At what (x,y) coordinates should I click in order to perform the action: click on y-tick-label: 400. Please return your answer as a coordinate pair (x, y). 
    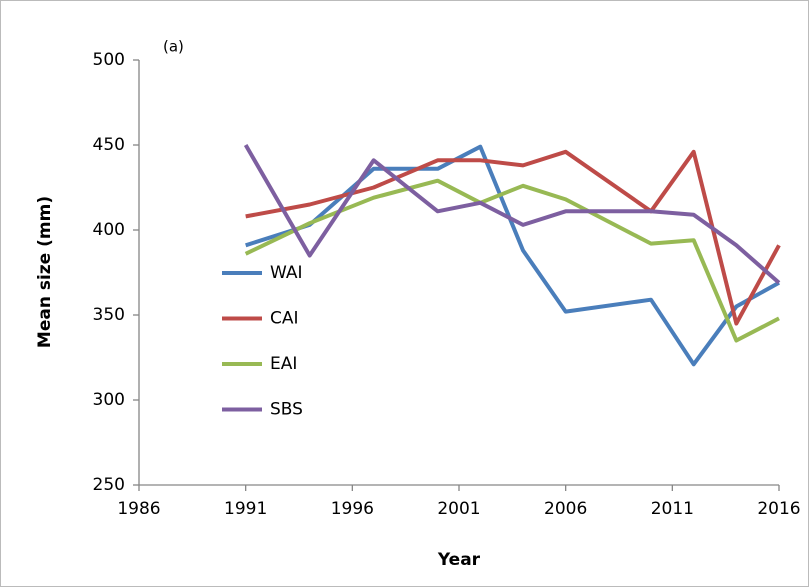
    Looking at the image, I should click on (109, 230).